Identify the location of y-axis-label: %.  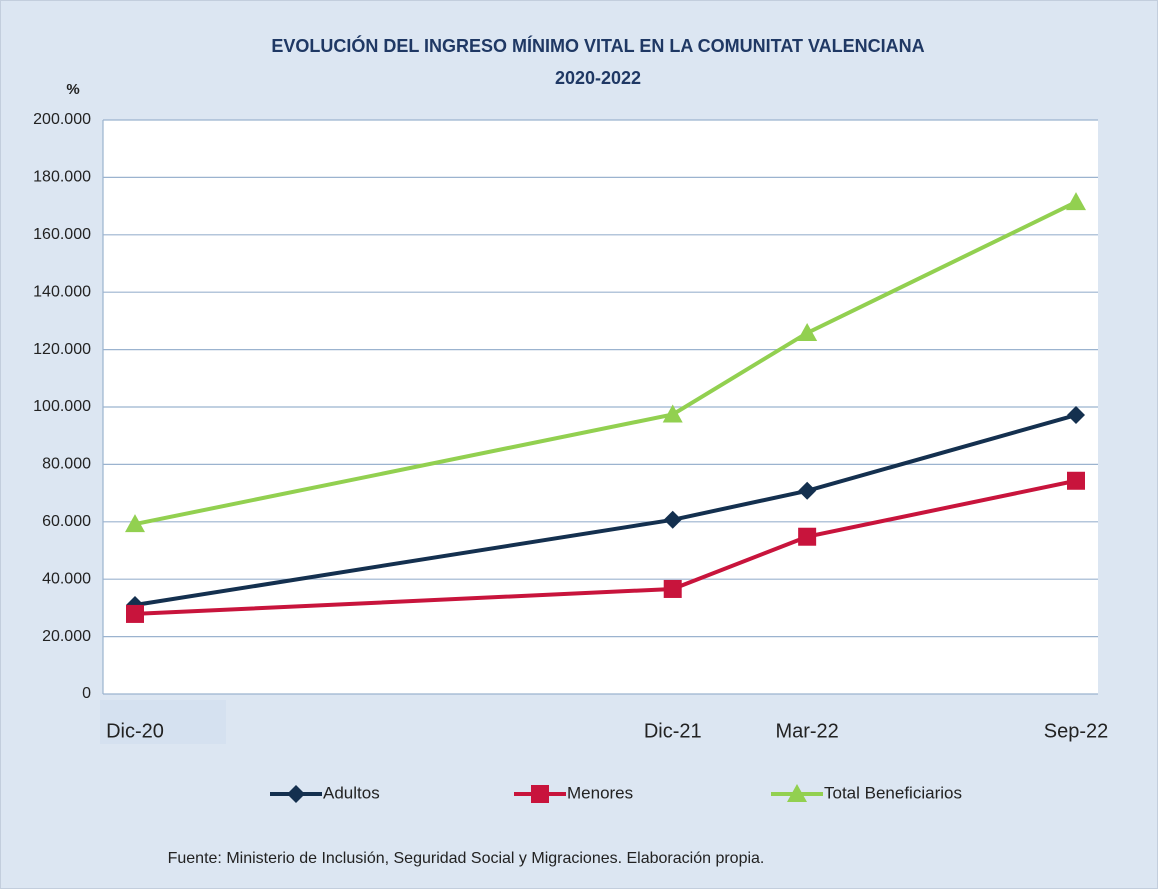
(72, 89).